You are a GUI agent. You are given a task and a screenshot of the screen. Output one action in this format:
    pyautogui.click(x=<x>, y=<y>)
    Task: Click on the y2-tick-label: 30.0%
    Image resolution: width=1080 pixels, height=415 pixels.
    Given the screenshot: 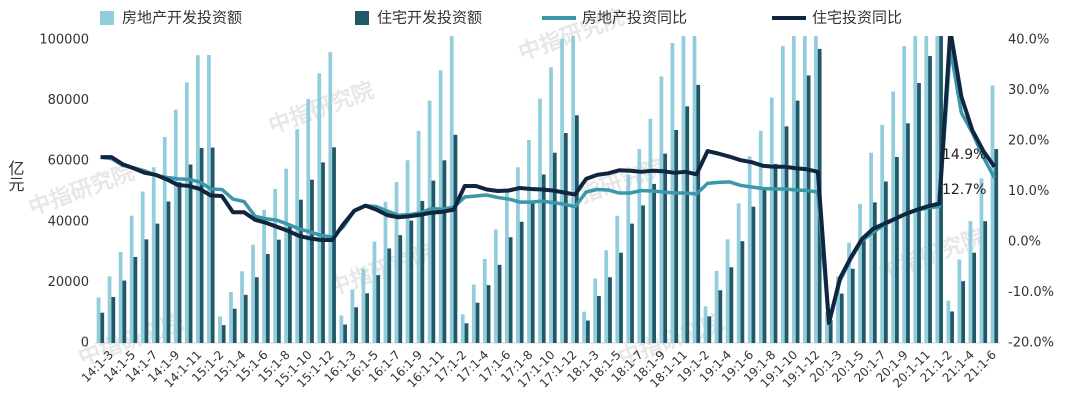 What is the action you would take?
    pyautogui.click(x=1028, y=90)
    